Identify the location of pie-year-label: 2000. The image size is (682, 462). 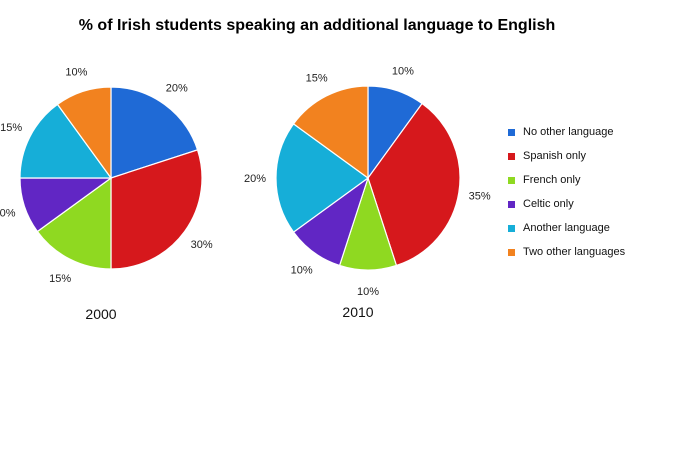
(100, 314).